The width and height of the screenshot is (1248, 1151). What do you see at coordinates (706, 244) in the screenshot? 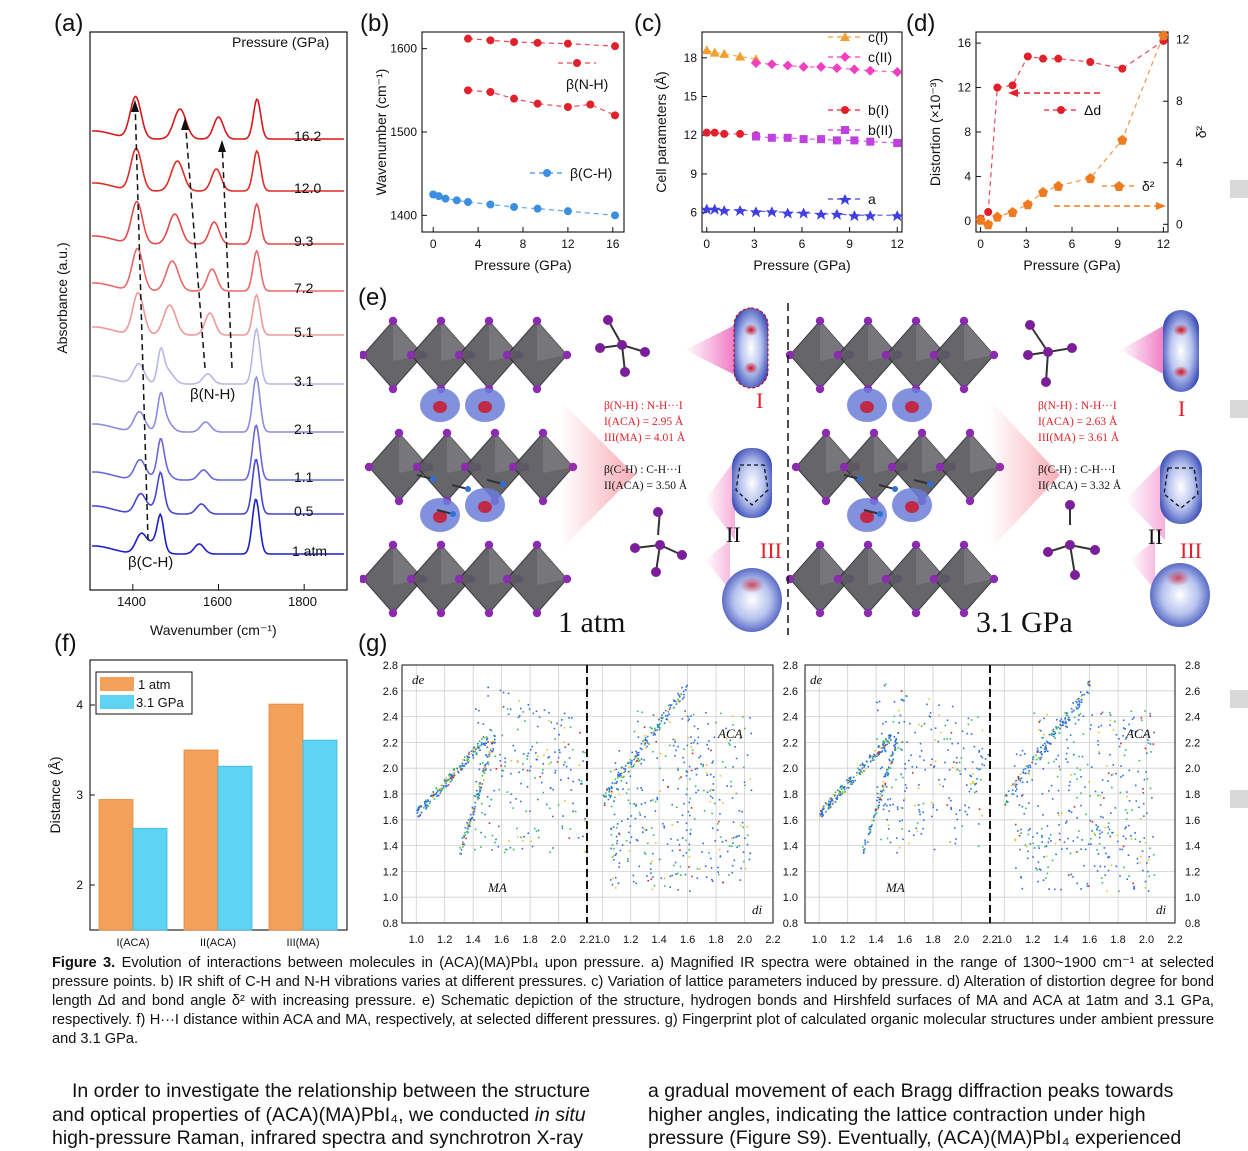
I see `xtick-label: 0` at bounding box center [706, 244].